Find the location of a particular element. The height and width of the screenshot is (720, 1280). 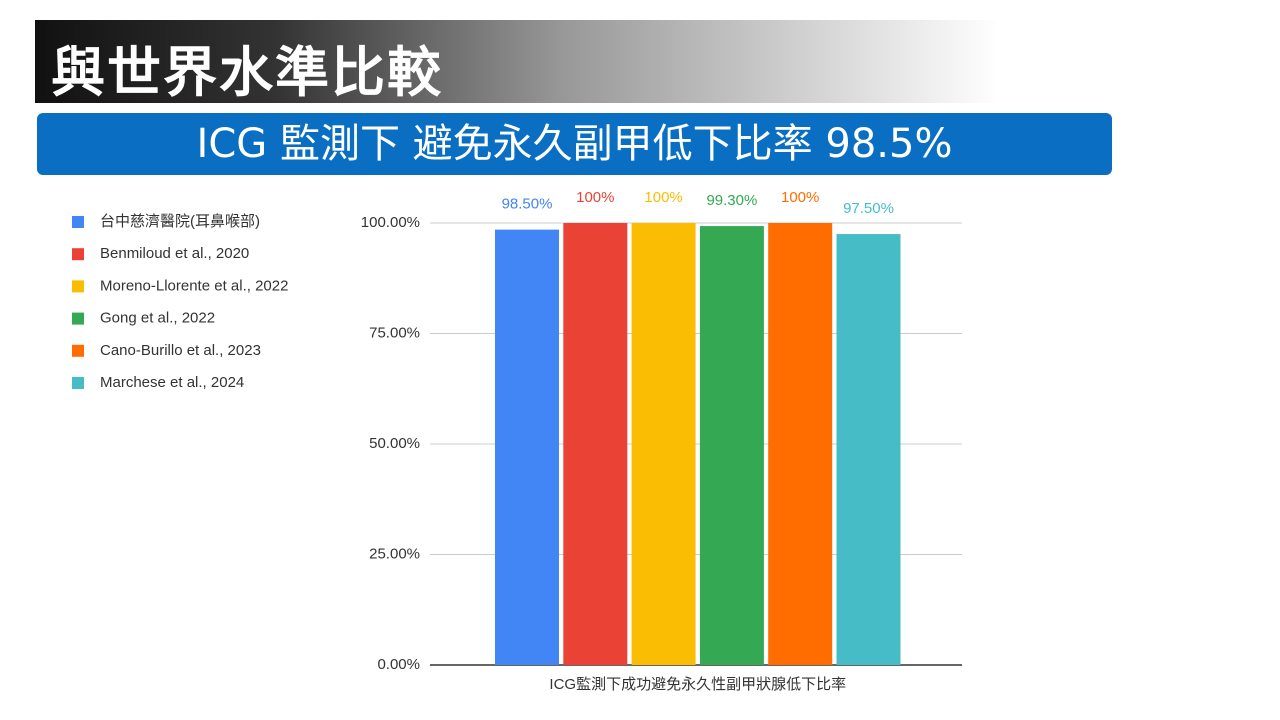

legend-label: Gong et al., 2022 is located at coordinates (157, 318).